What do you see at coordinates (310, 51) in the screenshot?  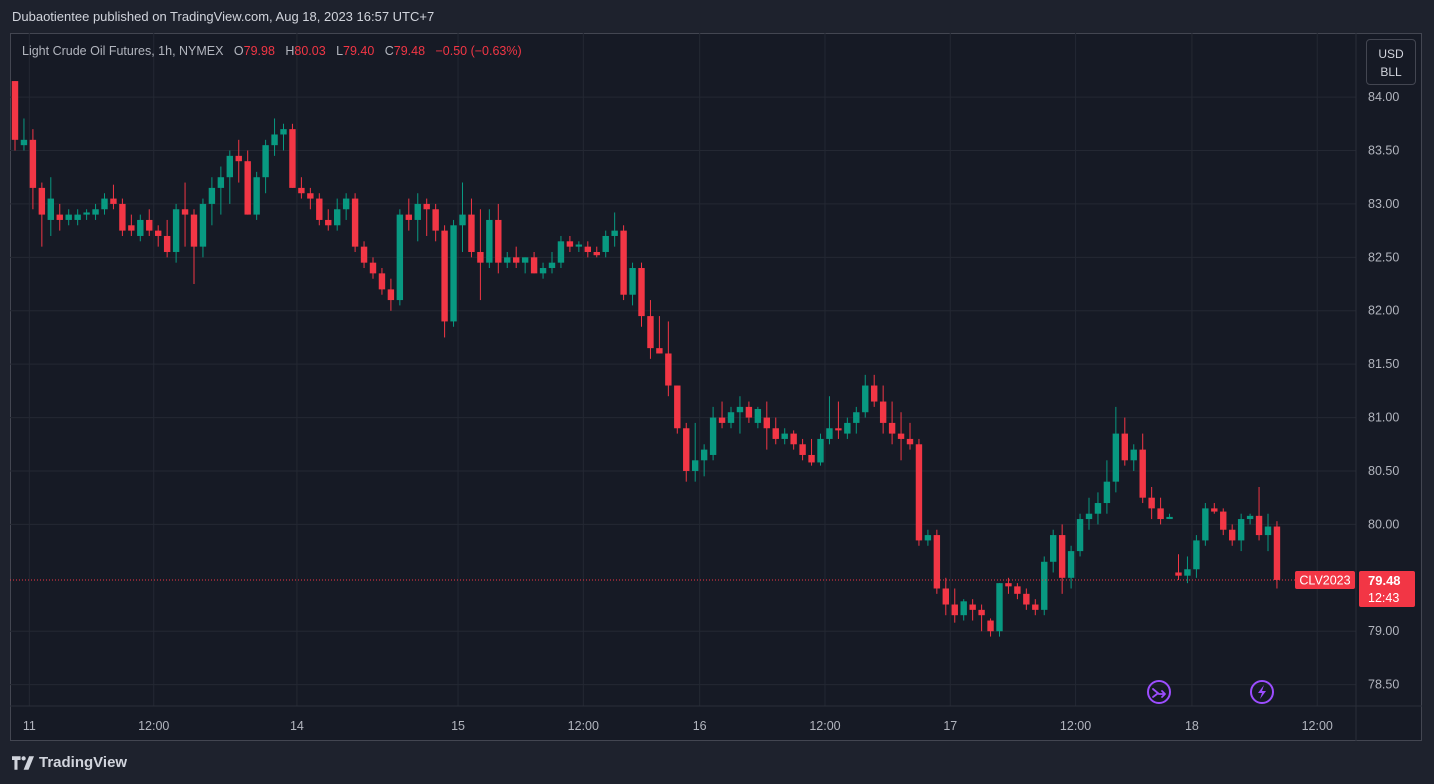 I see `legend-high-value: 80.03` at bounding box center [310, 51].